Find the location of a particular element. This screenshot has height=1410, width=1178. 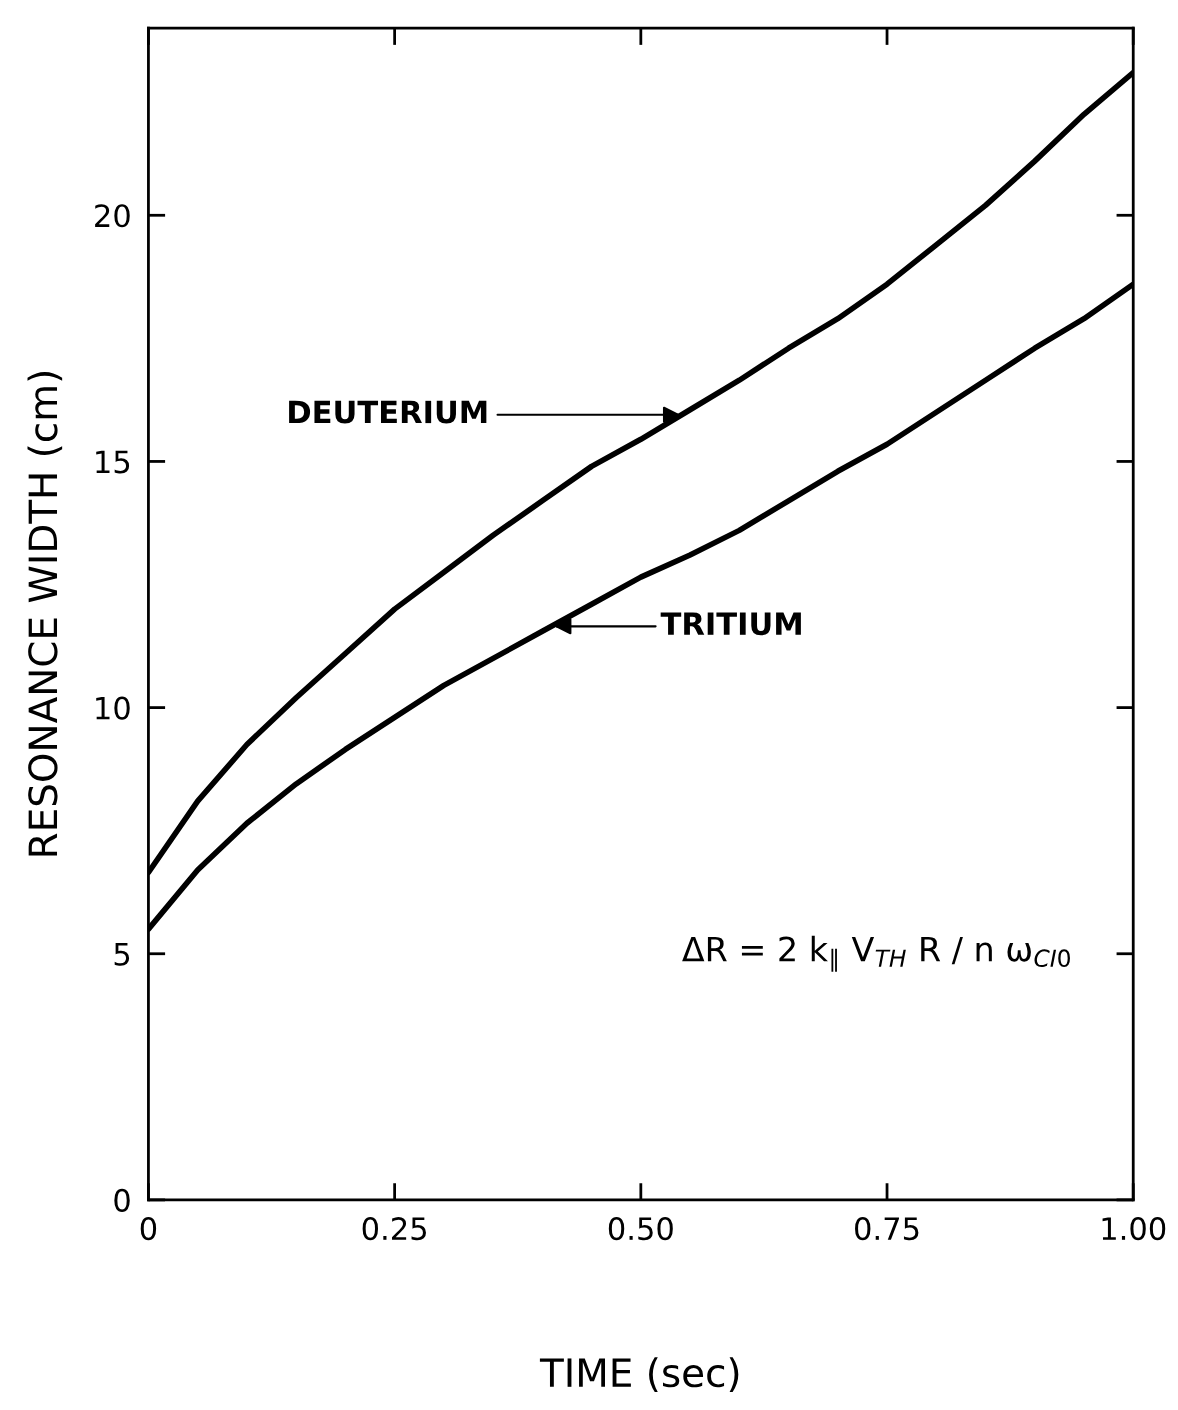

y-axis-title: RESONANCE WIDTH (cm) is located at coordinates (45, 614).